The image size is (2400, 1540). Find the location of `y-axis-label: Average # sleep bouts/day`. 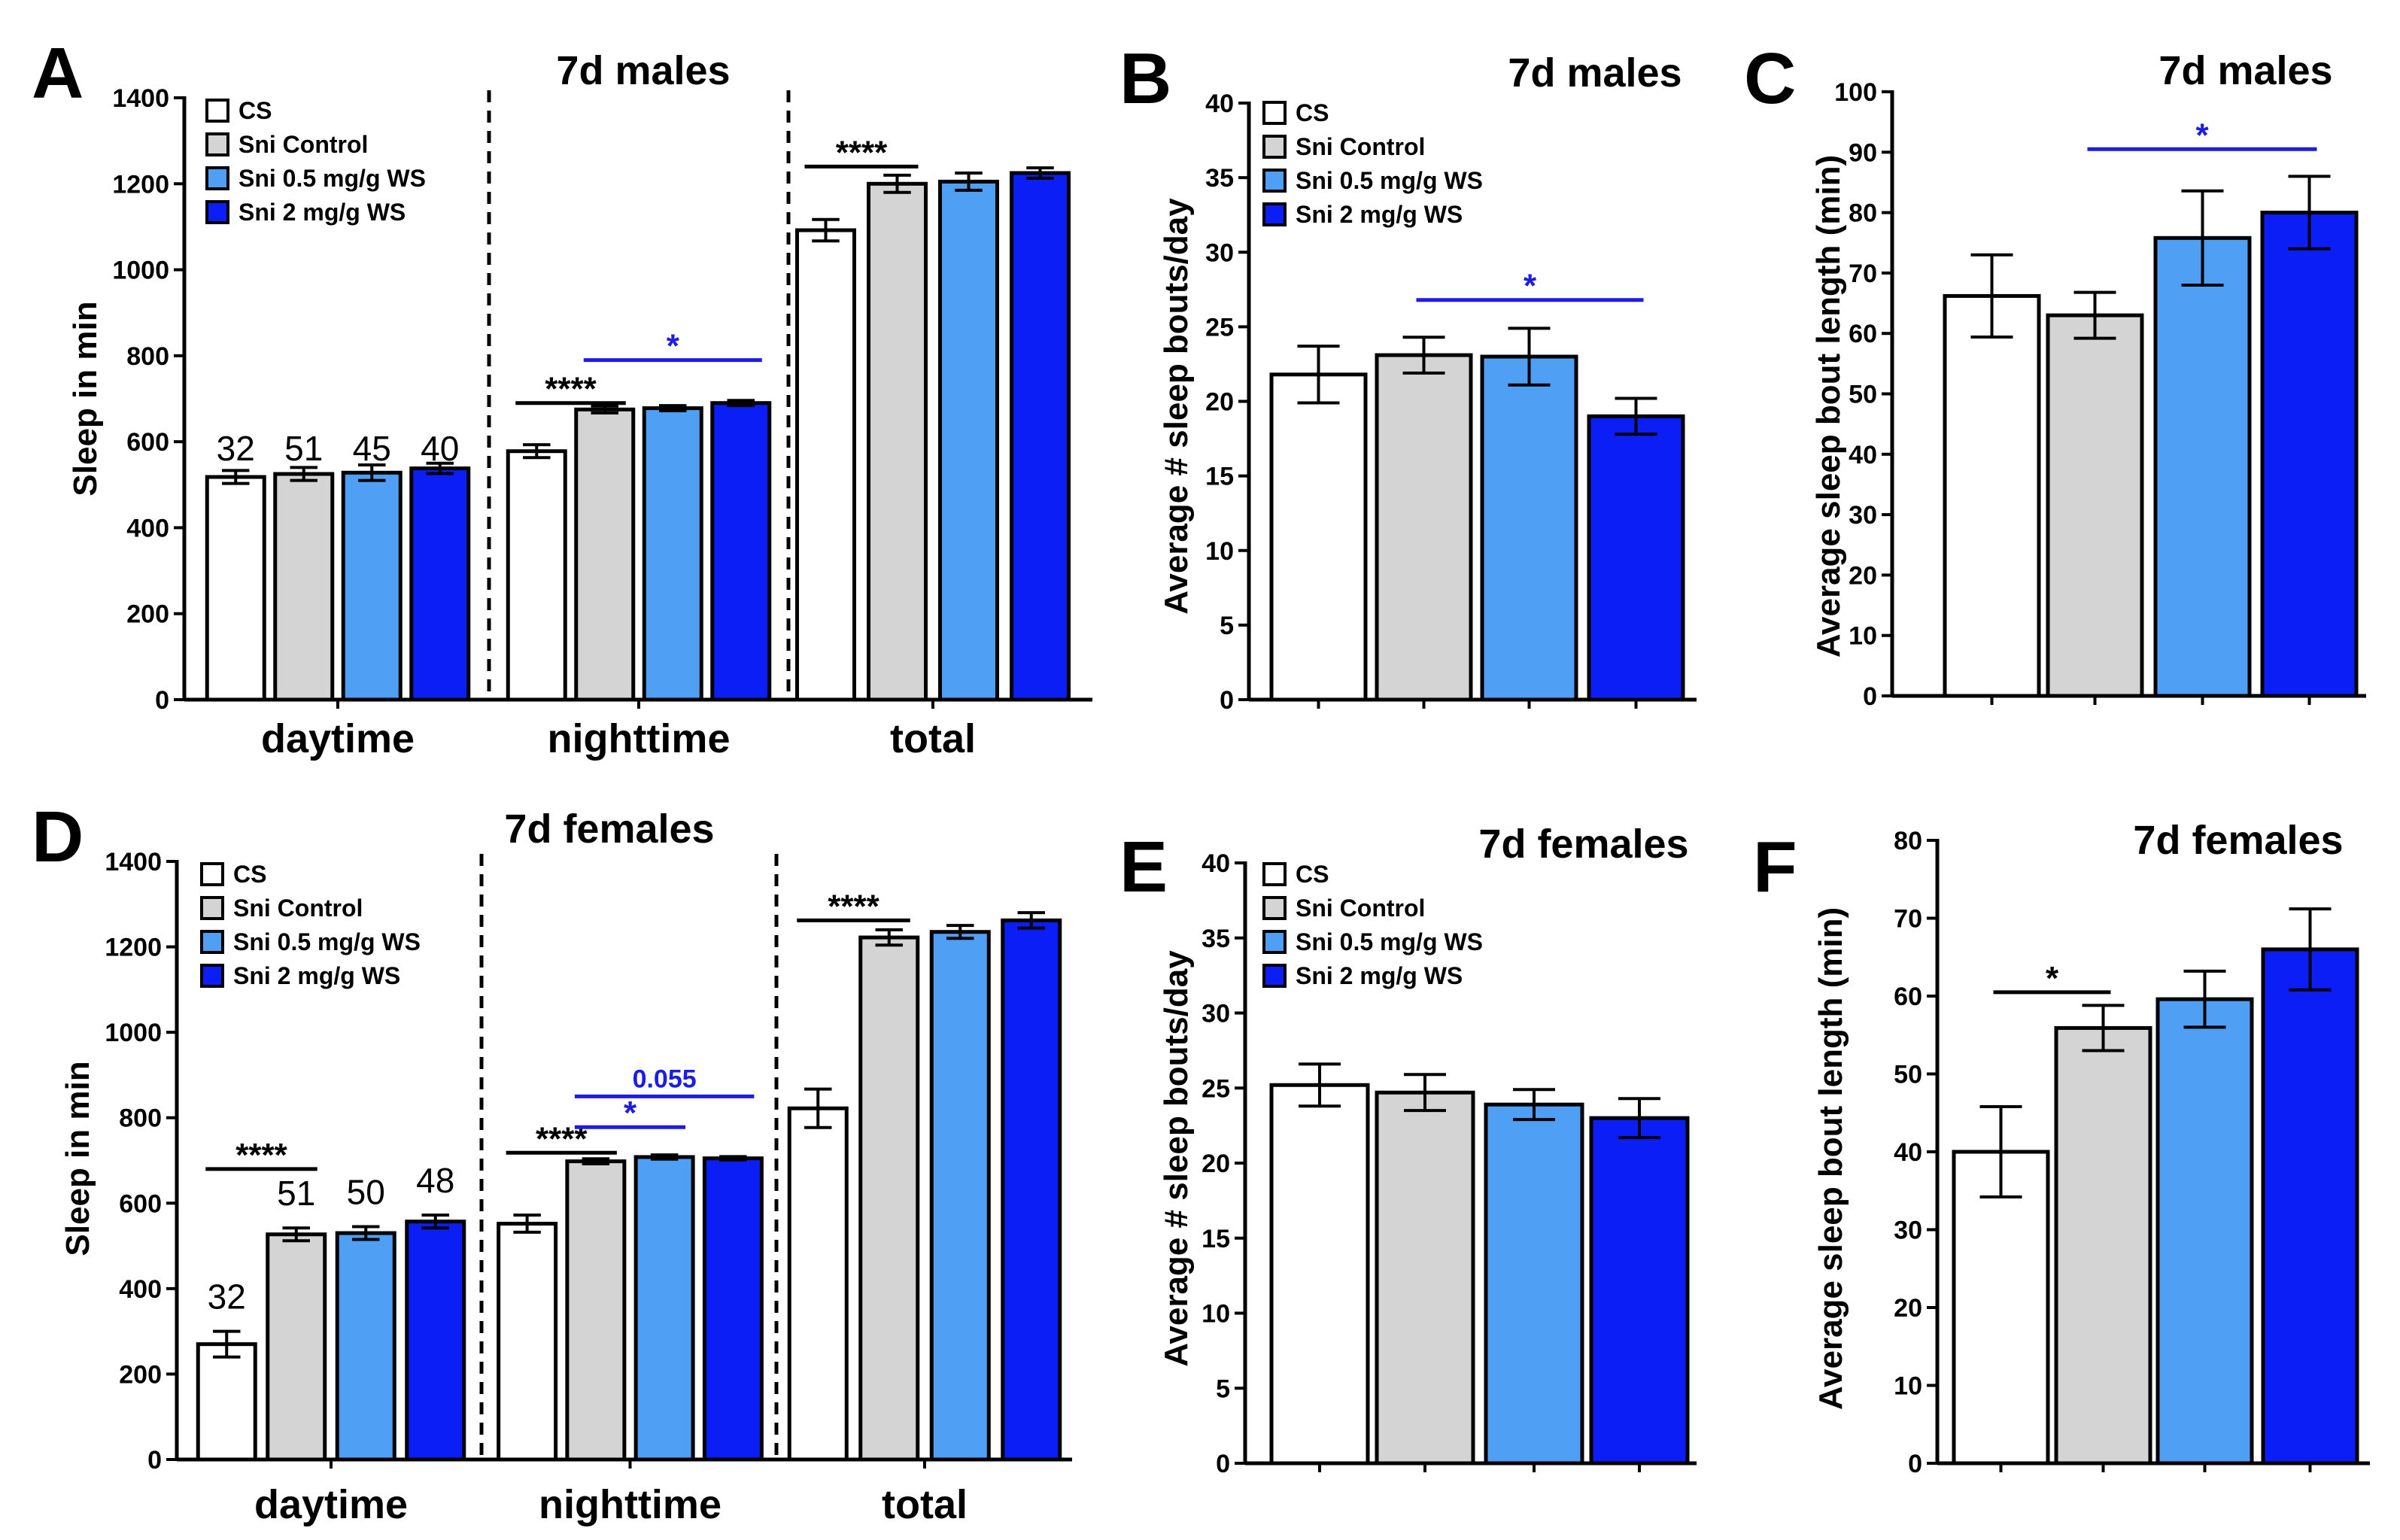

y-axis-label: Average # sleep bouts/day is located at coordinates (1176, 406).